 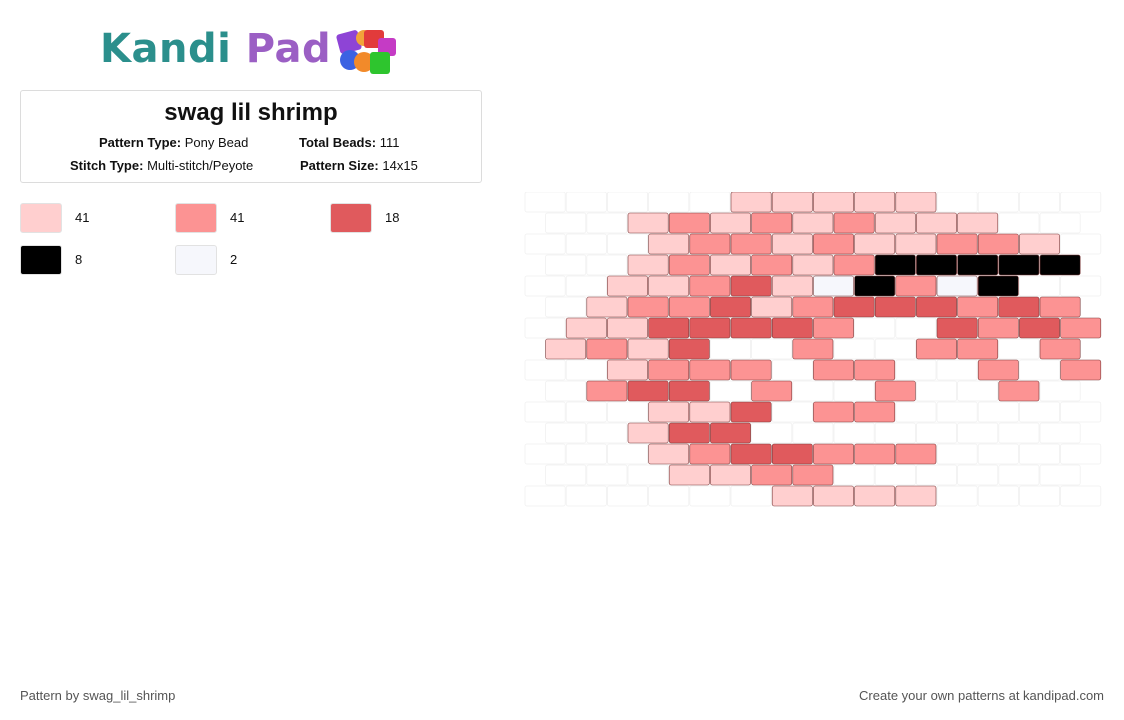 I want to click on pattern-title: swag lil shrimp, so click(x=251, y=112).